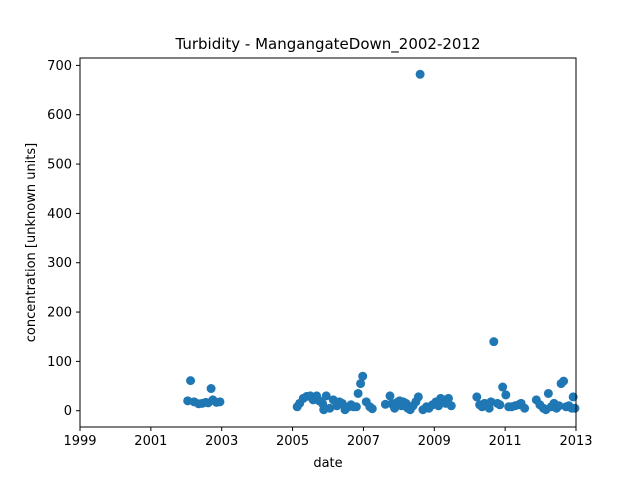 The image size is (640, 480). I want to click on x-axis: 1999 2001 2003 2005 2007 2009 2011 2013, so click(328, 438).